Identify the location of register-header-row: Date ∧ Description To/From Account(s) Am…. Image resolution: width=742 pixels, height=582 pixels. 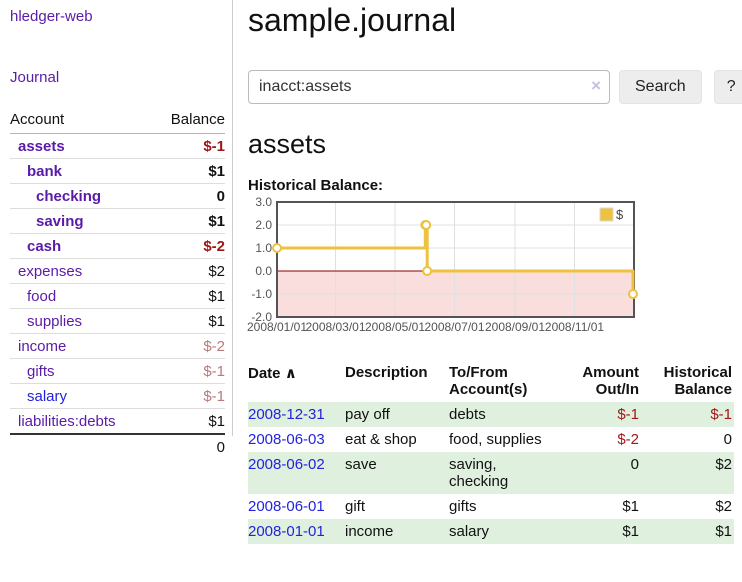
(491, 382).